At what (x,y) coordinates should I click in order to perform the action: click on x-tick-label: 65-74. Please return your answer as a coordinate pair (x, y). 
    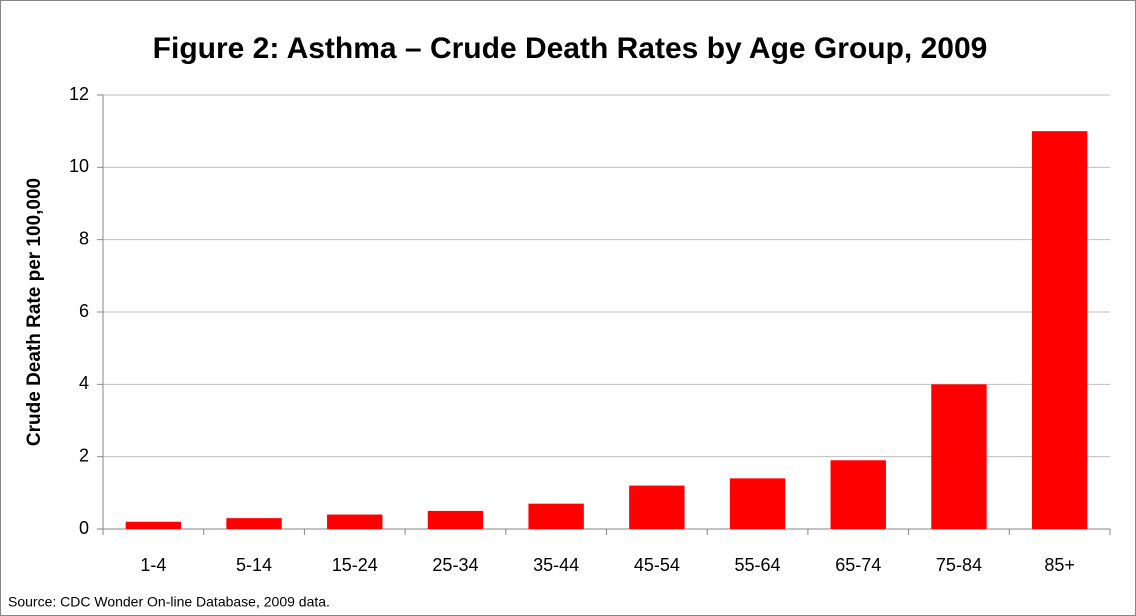
    Looking at the image, I should click on (858, 565).